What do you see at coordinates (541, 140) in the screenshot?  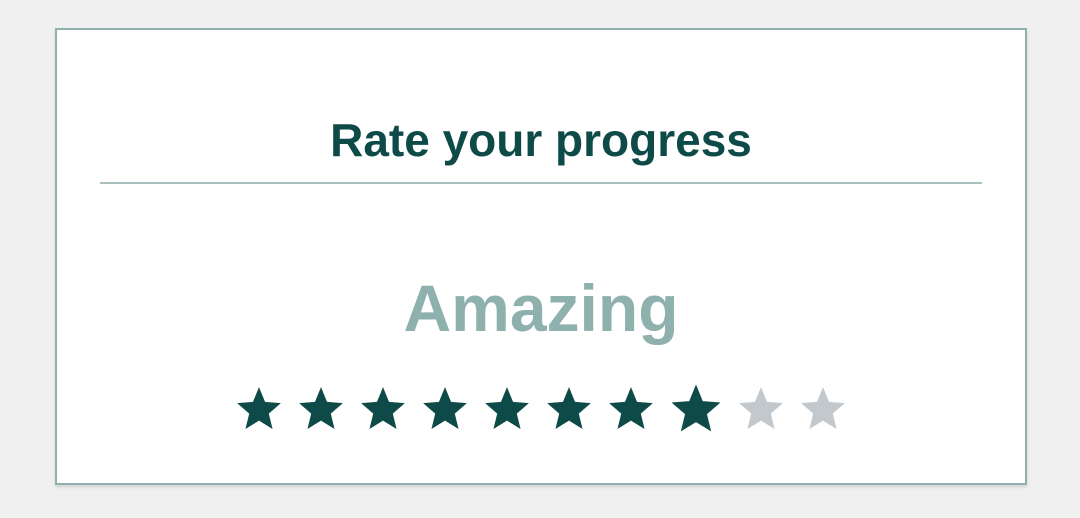 I see `page-title: Rate your progress` at bounding box center [541, 140].